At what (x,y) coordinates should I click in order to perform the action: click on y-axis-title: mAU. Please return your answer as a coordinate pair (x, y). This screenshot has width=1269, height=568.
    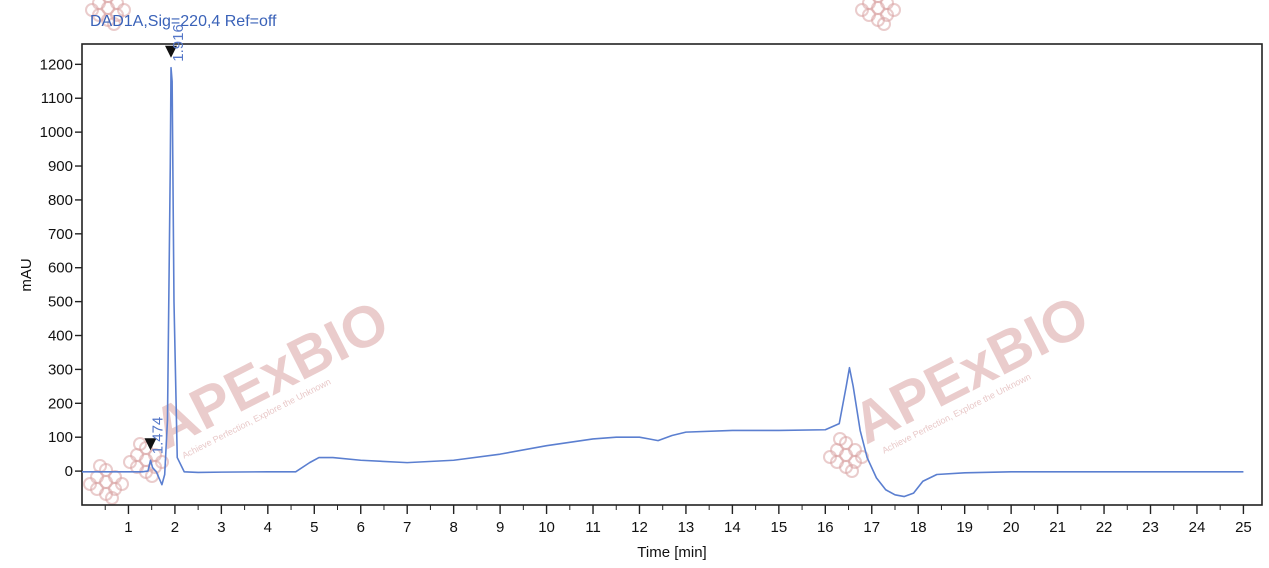
    Looking at the image, I should click on (26, 274).